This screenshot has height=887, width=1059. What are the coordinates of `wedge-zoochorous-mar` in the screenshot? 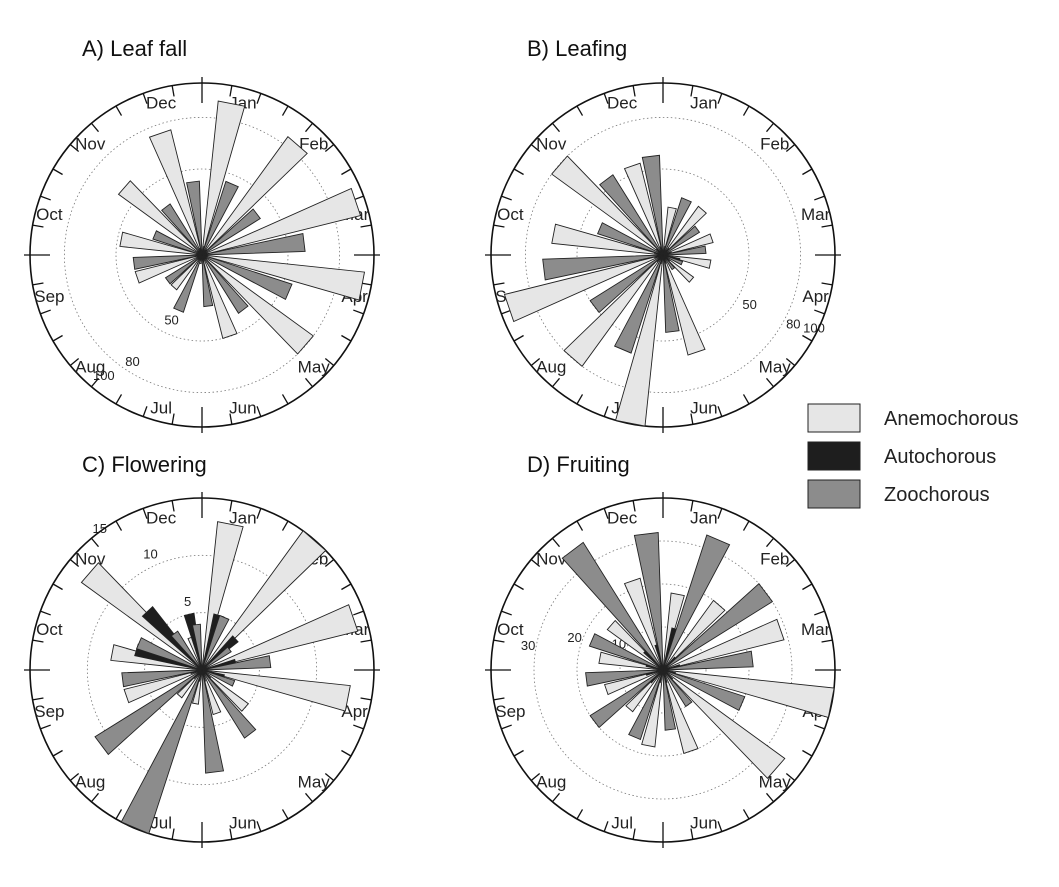 It's located at (236, 663).